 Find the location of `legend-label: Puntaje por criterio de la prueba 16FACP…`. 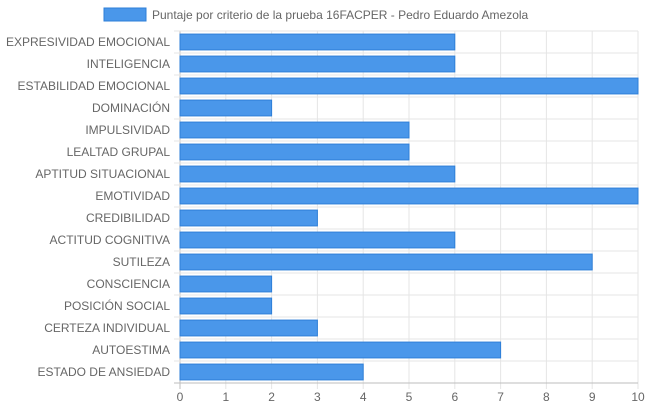

legend-label: Puntaje por criterio de la prueba 16FACP… is located at coordinates (340, 15).